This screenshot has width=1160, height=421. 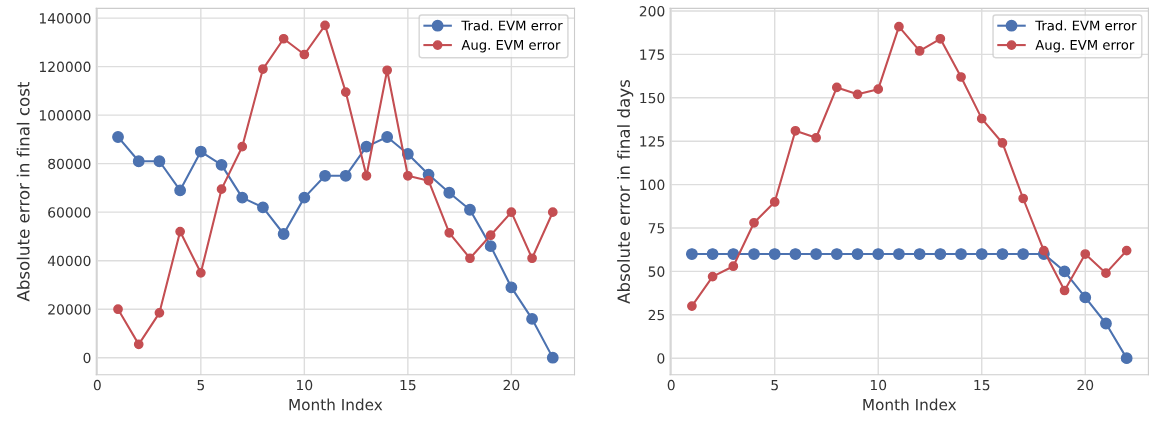 What do you see at coordinates (65, 115) in the screenshot?
I see `y-tick-label: 100000` at bounding box center [65, 115].